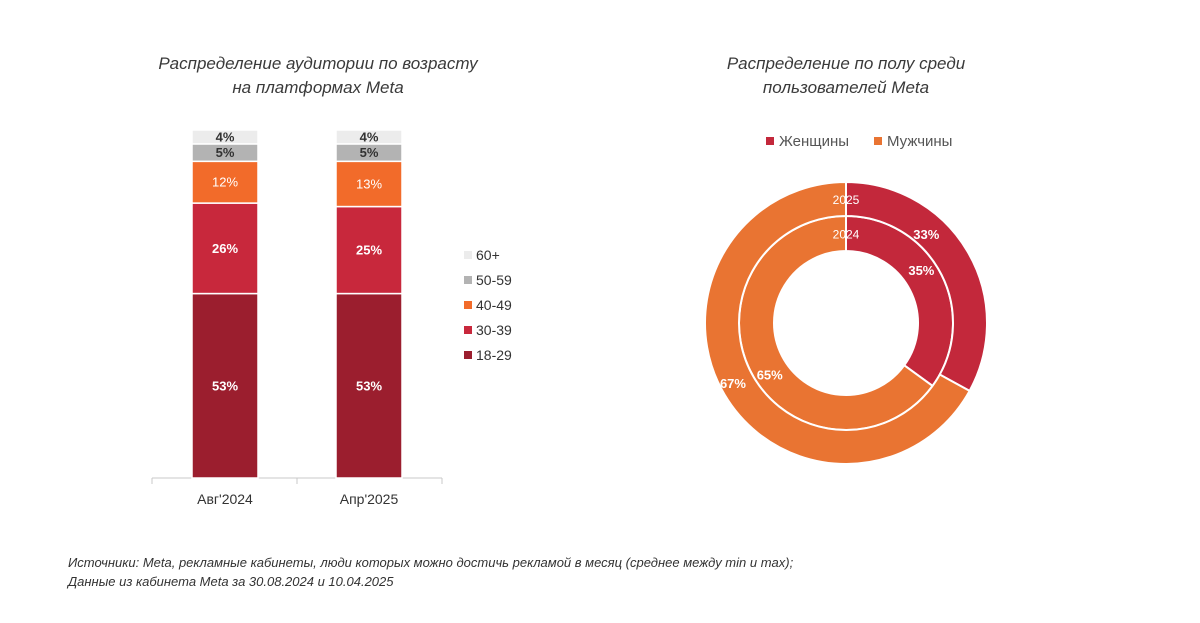  Describe the element at coordinates (846, 235) in the screenshot. I see `ring-label-2024: 2024` at that location.